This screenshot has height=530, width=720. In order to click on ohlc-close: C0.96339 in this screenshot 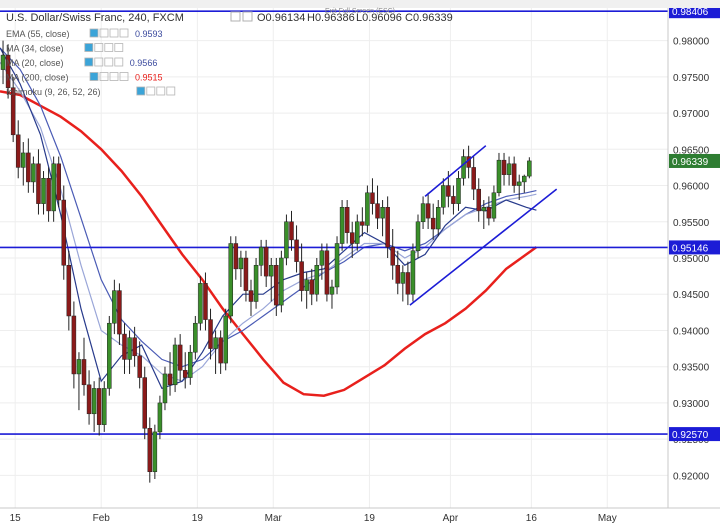, I will do `click(429, 18)`.